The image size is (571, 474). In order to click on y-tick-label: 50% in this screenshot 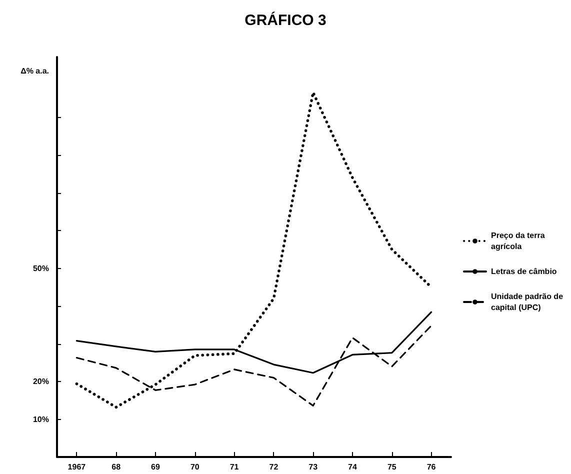, I will do `click(40, 268)`.